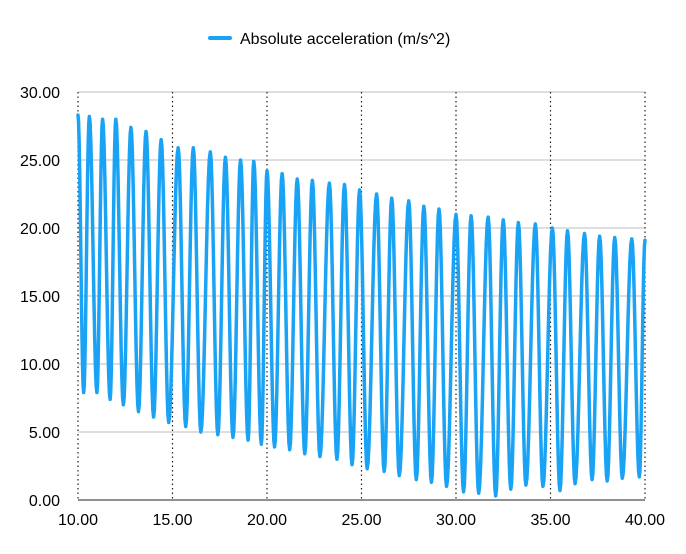  Describe the element at coordinates (44, 501) in the screenshot. I see `y-tick-label: 0.00` at that location.